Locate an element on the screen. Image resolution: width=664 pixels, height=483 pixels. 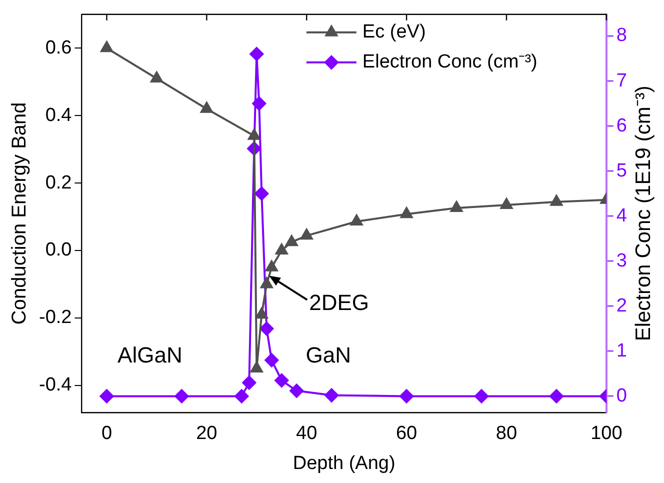
legend-label: Electron Conc (cm⁻³) is located at coordinates (450, 62).